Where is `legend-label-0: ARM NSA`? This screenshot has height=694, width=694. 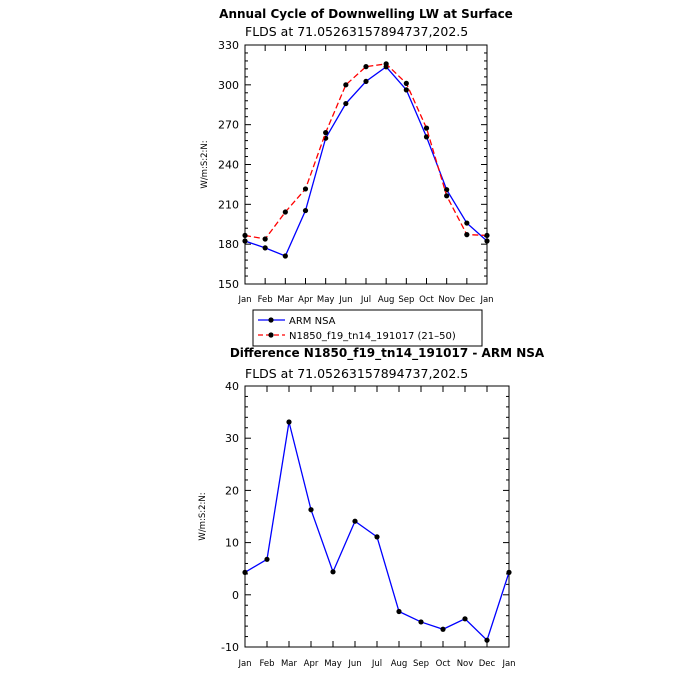 legend-label-0: ARM NSA is located at coordinates (312, 321).